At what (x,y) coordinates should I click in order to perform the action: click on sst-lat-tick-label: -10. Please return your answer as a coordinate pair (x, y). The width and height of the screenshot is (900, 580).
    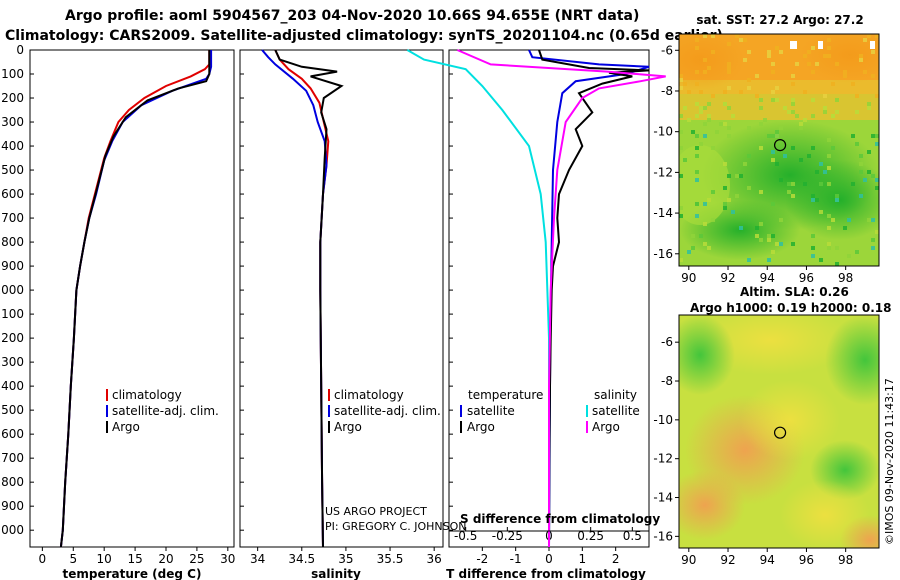
    Looking at the image, I should click on (663, 132).